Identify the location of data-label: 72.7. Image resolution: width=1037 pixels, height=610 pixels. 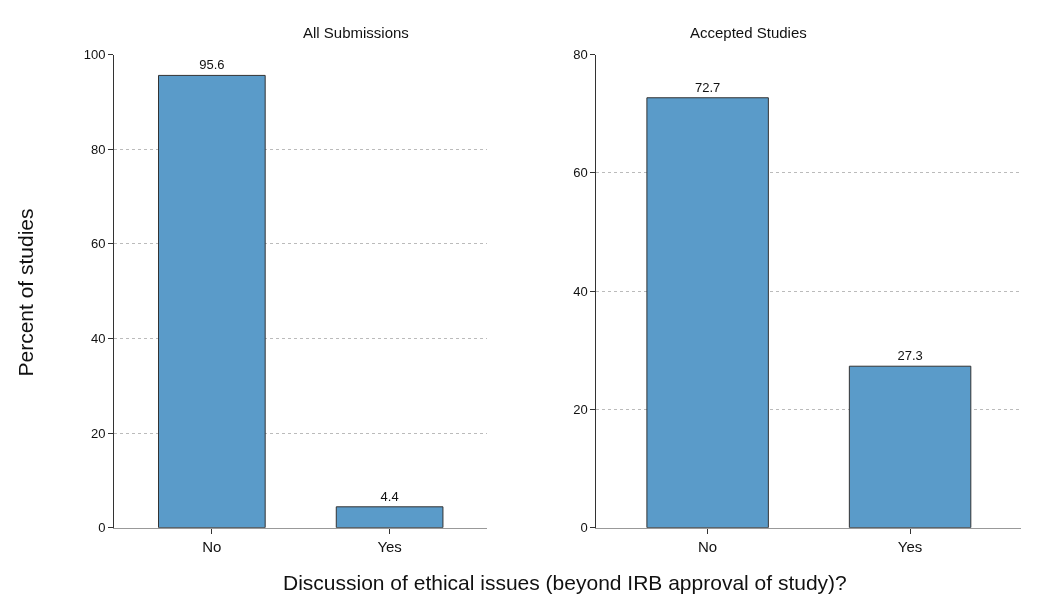
(707, 87).